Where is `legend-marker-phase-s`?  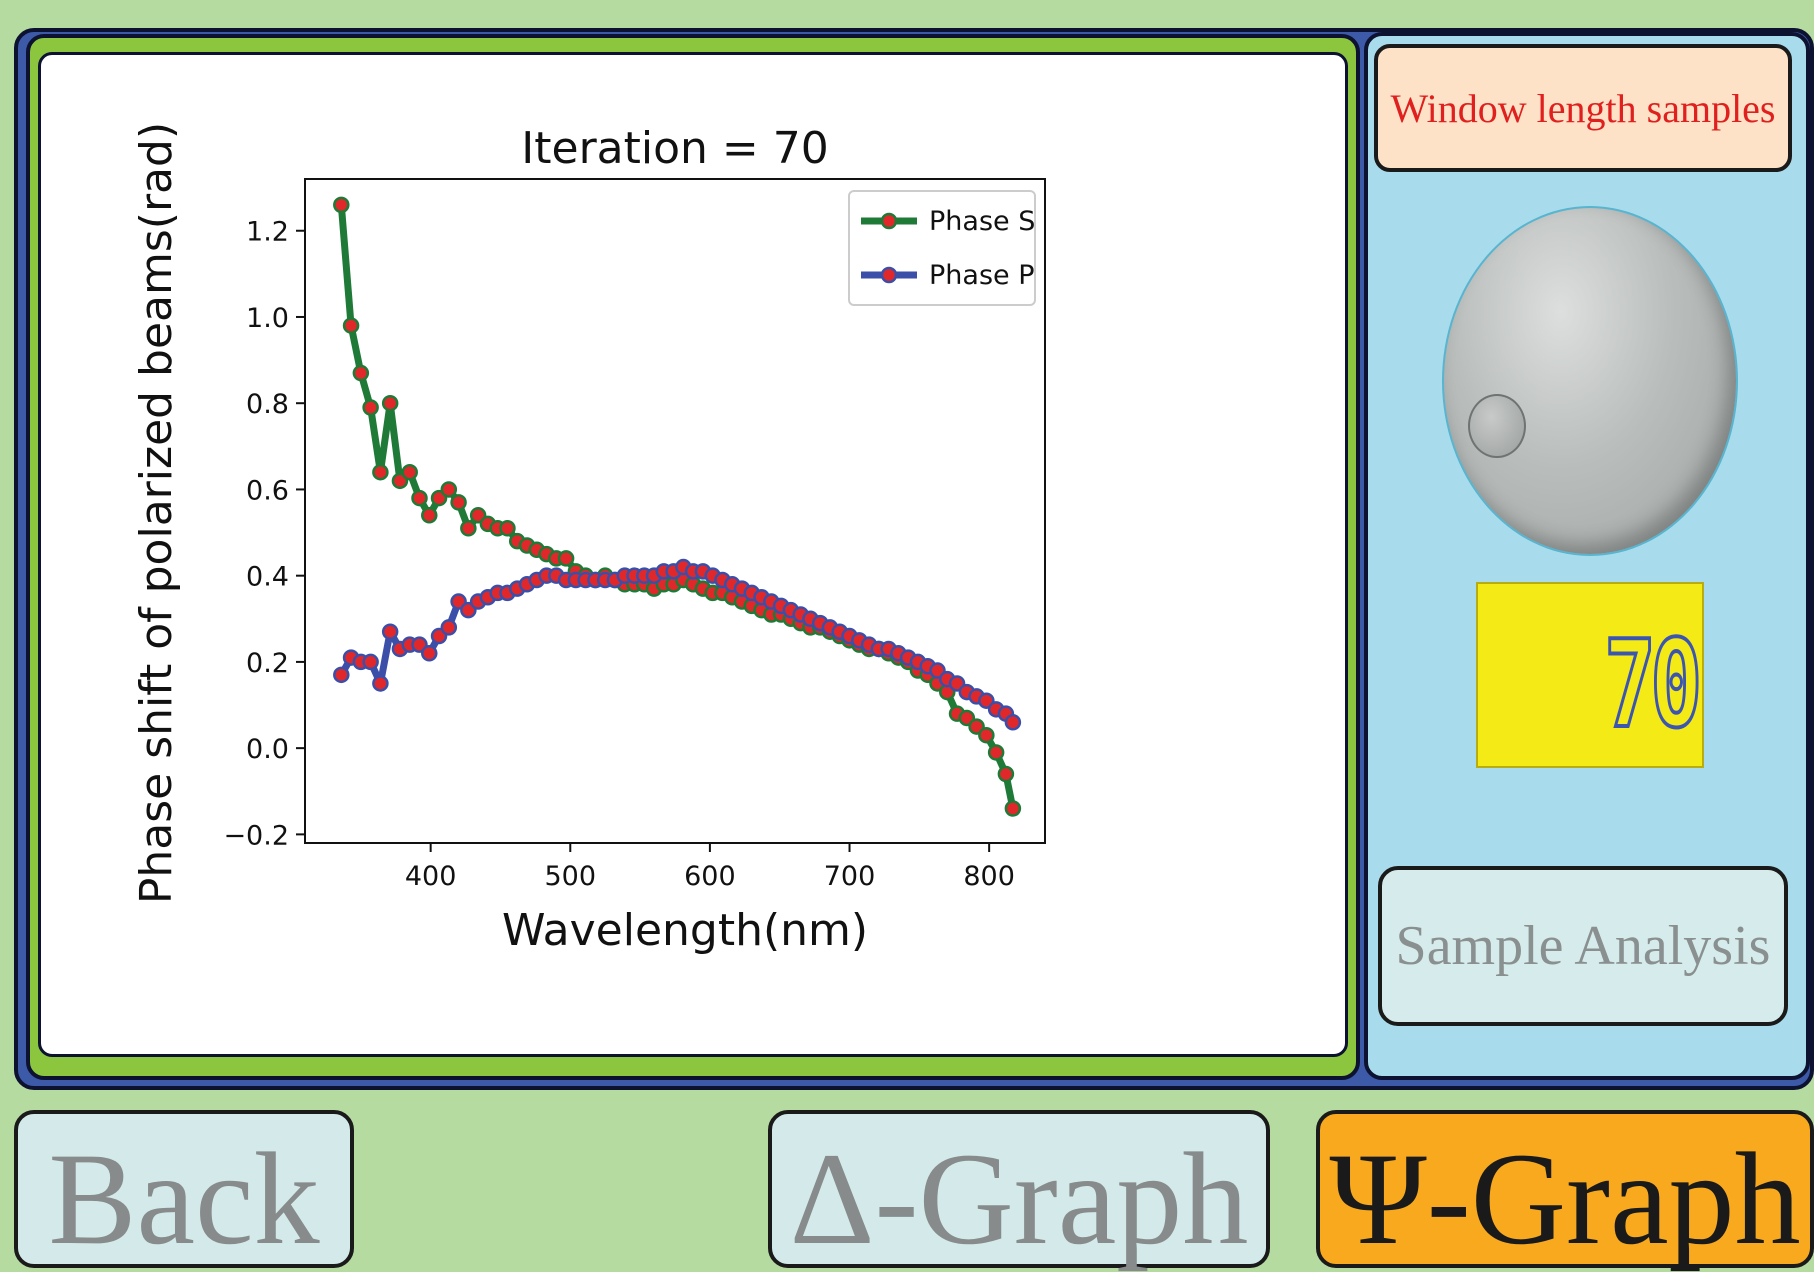
legend-marker-phase-s is located at coordinates (889, 221).